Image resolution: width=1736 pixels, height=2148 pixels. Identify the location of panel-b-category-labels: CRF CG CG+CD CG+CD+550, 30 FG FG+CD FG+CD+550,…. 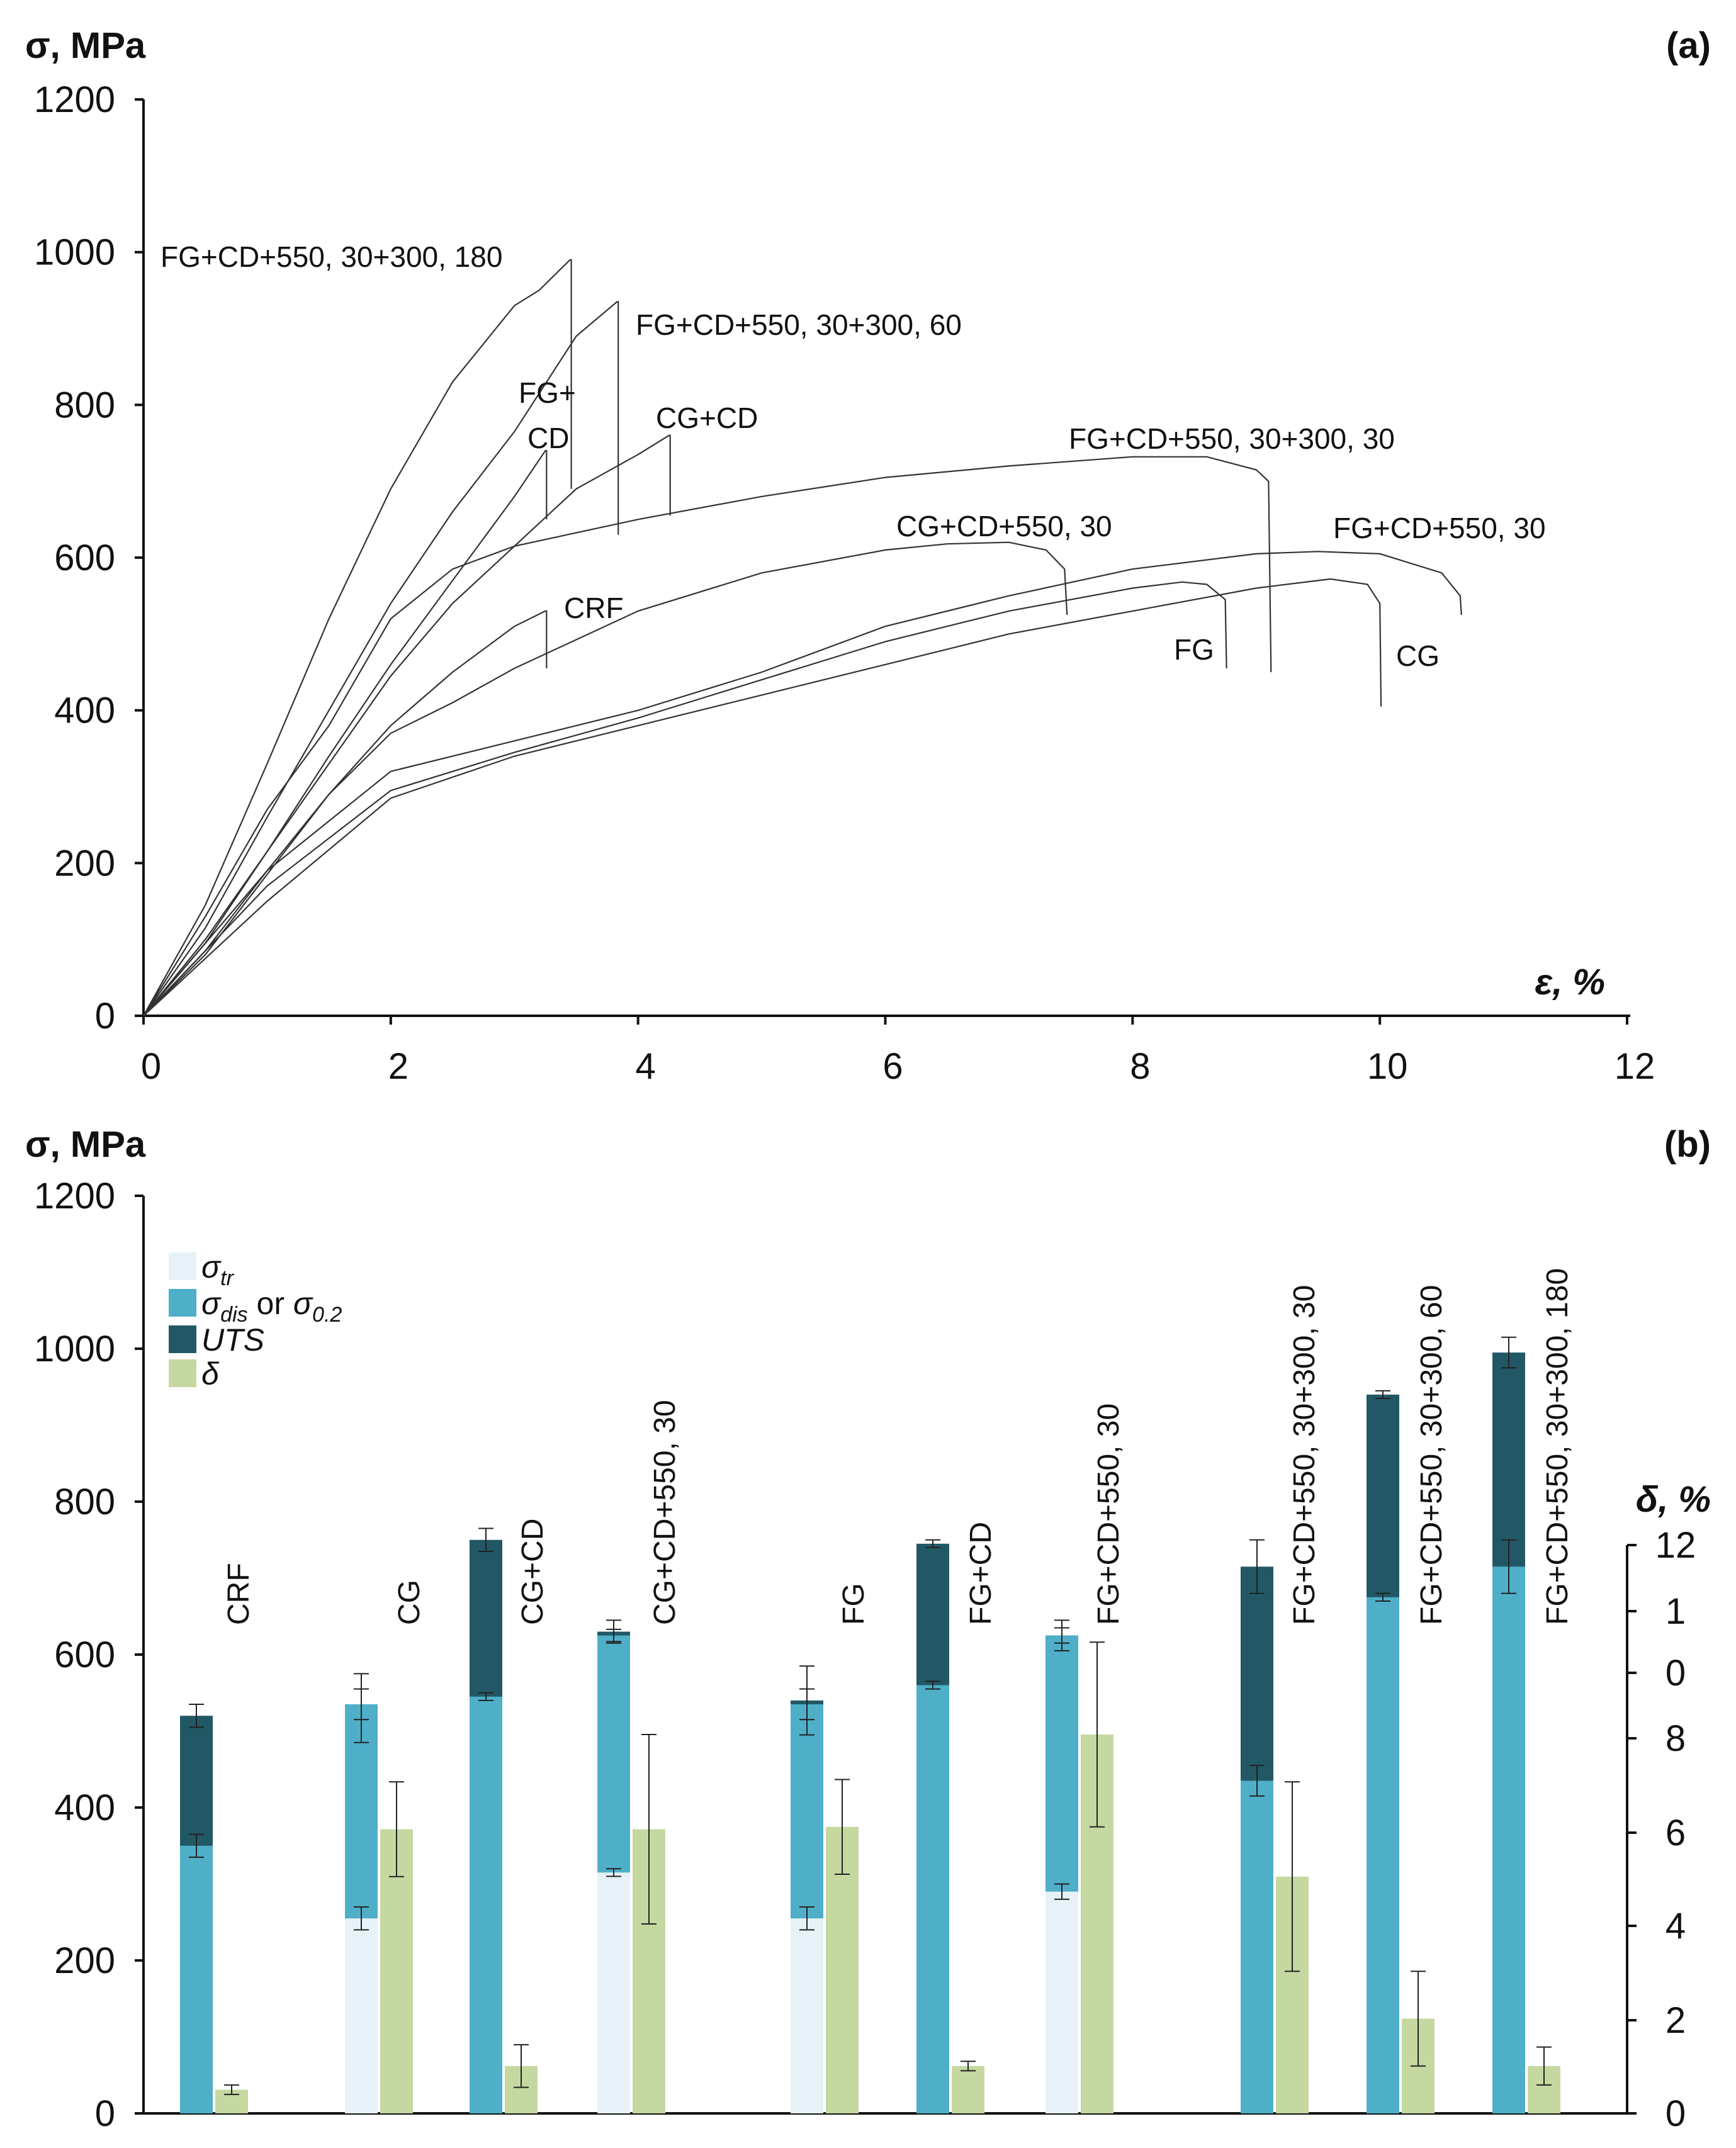
(898, 1446).